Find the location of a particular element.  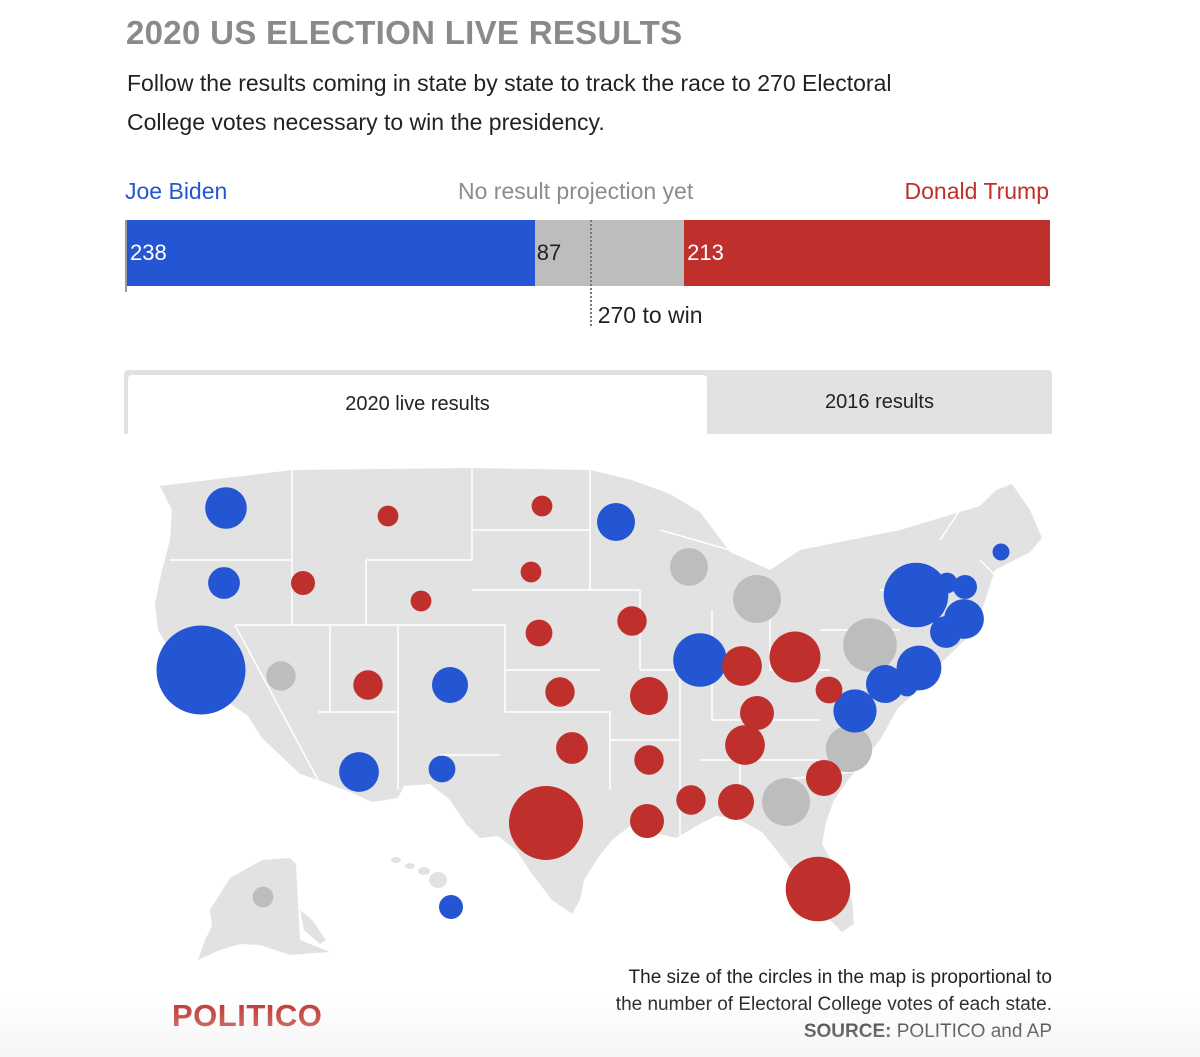

source-text: POLITICO and AP is located at coordinates (971, 1031).